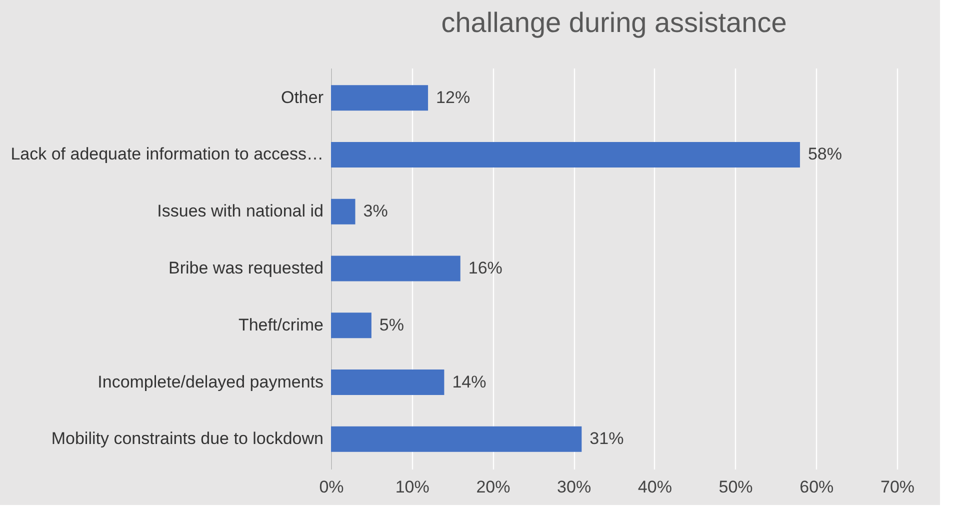 The image size is (956, 520). What do you see at coordinates (897, 487) in the screenshot?
I see `x-tick-label: 70%` at bounding box center [897, 487].